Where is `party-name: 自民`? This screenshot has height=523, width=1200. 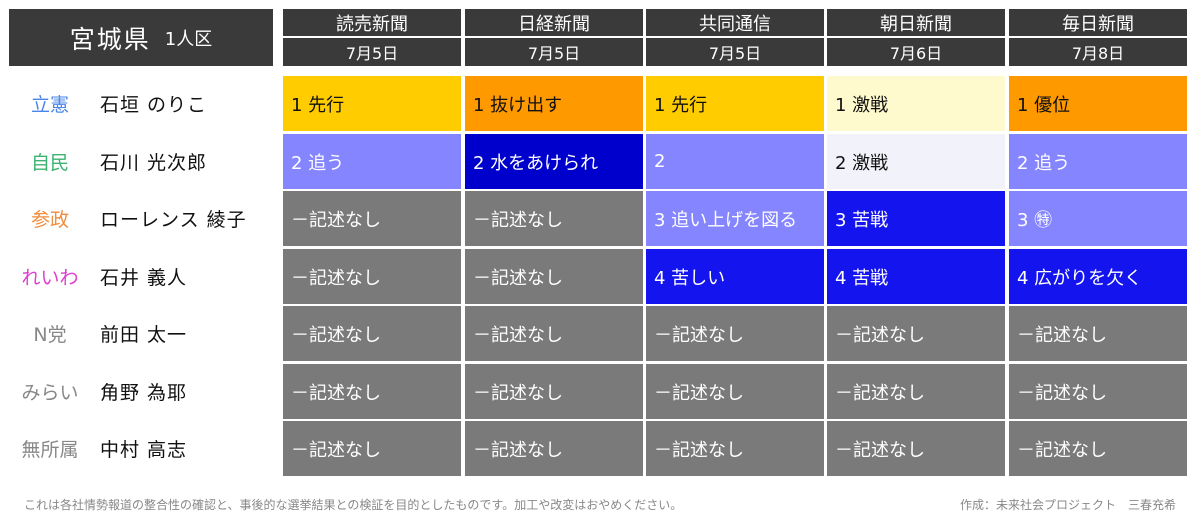 party-name: 自民 is located at coordinates (49, 163).